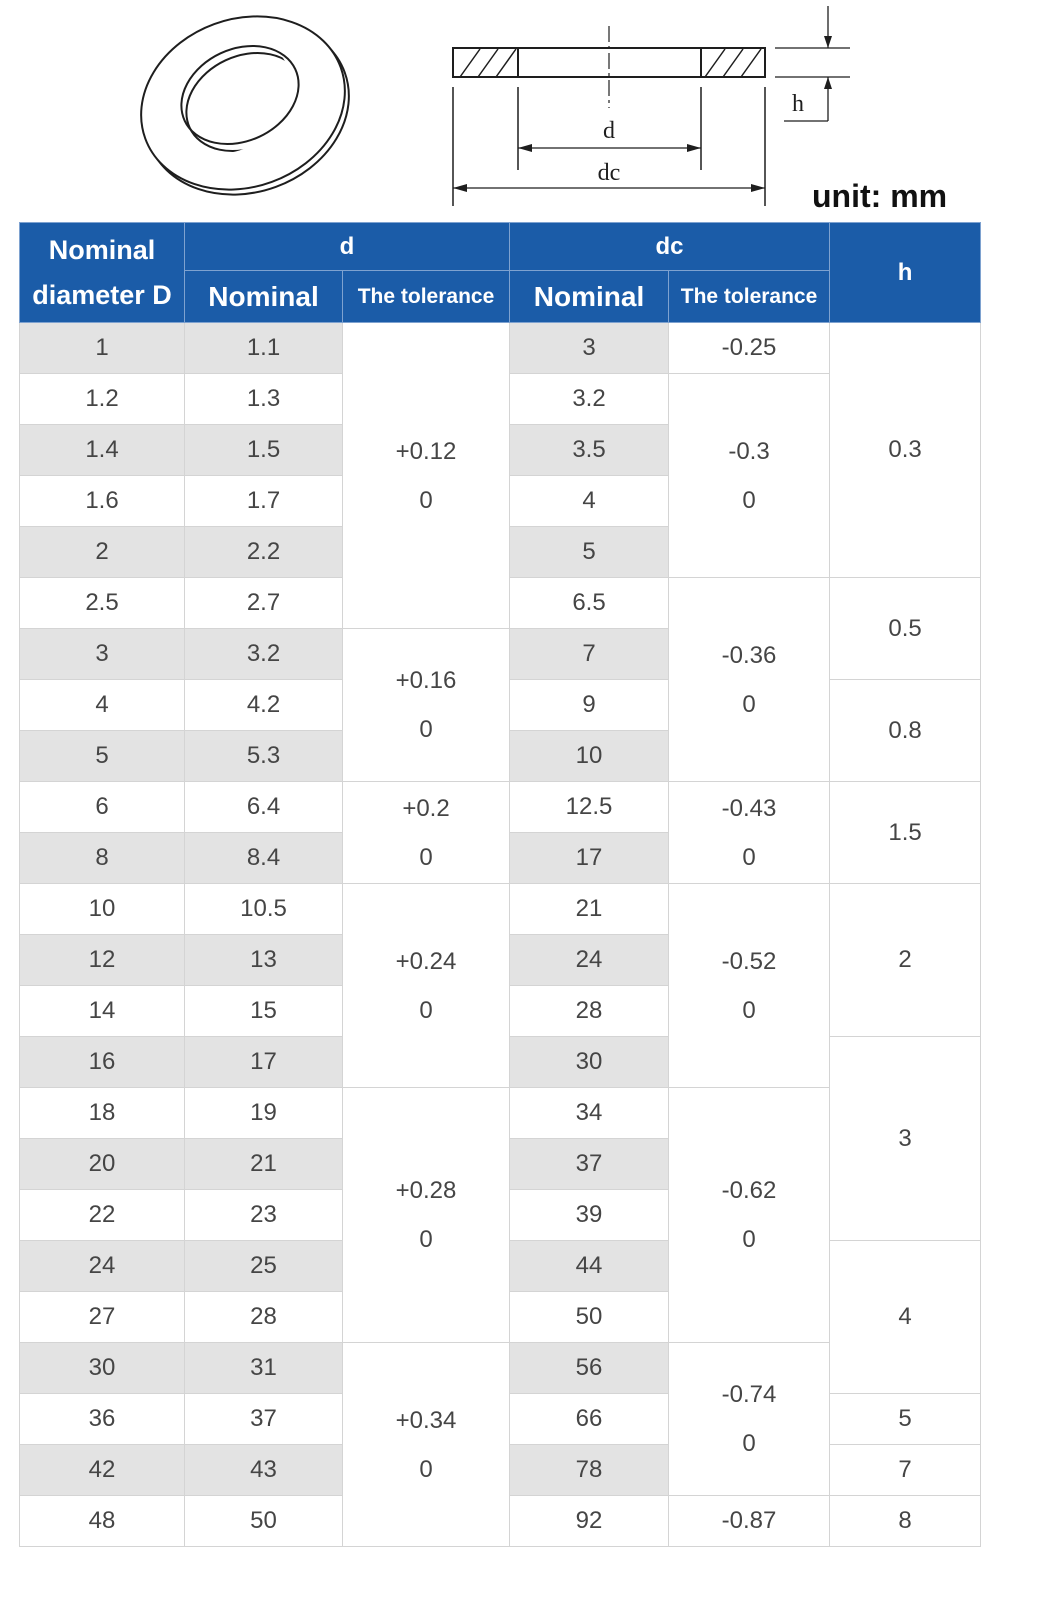 The image size is (1040, 1600). I want to click on dimension-label-h: h, so click(798, 104).